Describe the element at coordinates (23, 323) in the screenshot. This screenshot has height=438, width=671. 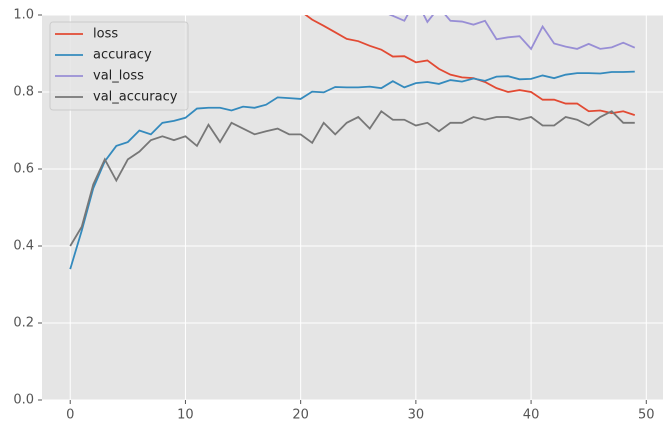
I see `y-tick-label: 0.2` at that location.